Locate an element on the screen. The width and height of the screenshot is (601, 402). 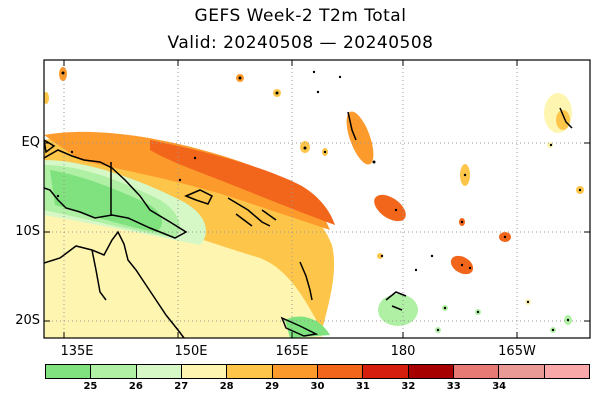
colorbar-label: 32 is located at coordinates (408, 386).